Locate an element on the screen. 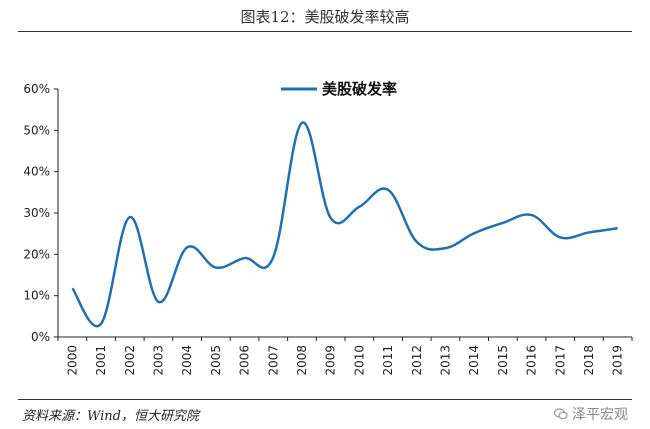  bottom-rule is located at coordinates (325, 399).